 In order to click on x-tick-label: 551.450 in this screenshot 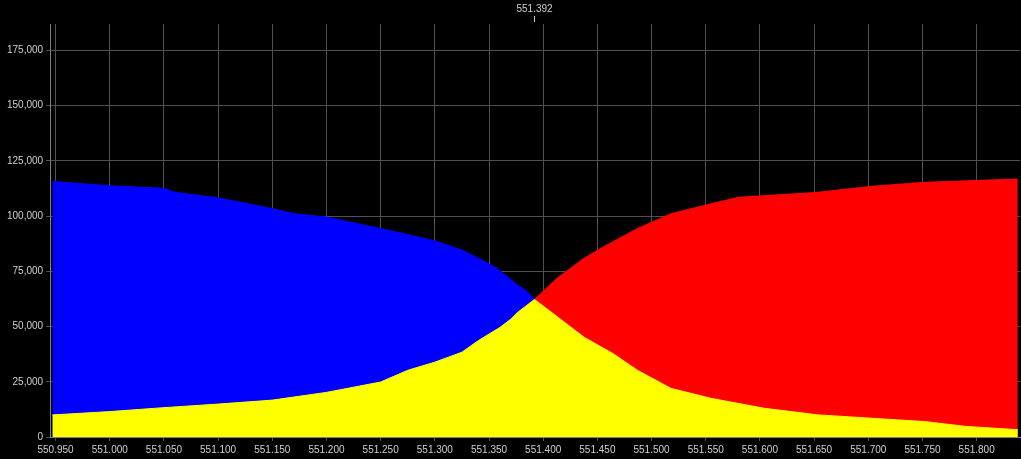, I will do `click(597, 449)`.